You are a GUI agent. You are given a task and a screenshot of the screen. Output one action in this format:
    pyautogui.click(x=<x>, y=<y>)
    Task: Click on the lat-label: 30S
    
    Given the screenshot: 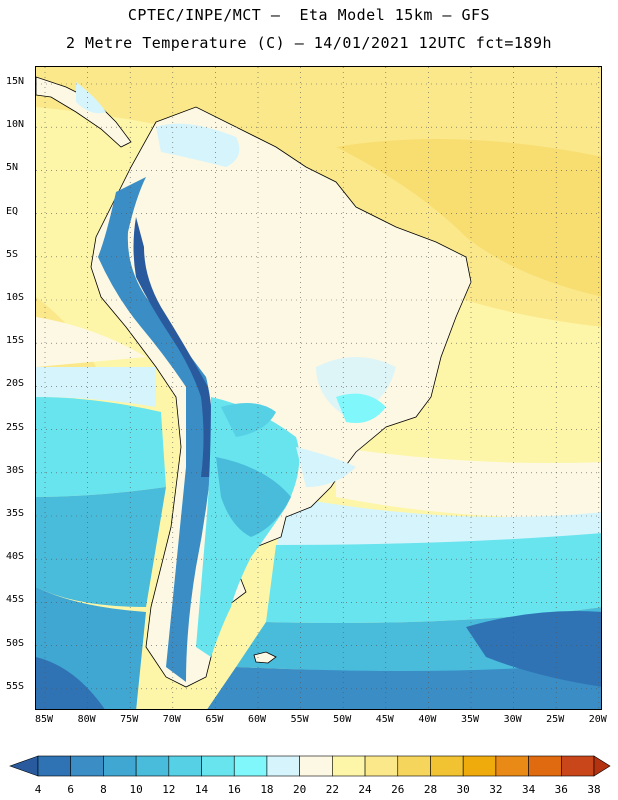 What is the action you would take?
    pyautogui.click(x=15, y=470)
    